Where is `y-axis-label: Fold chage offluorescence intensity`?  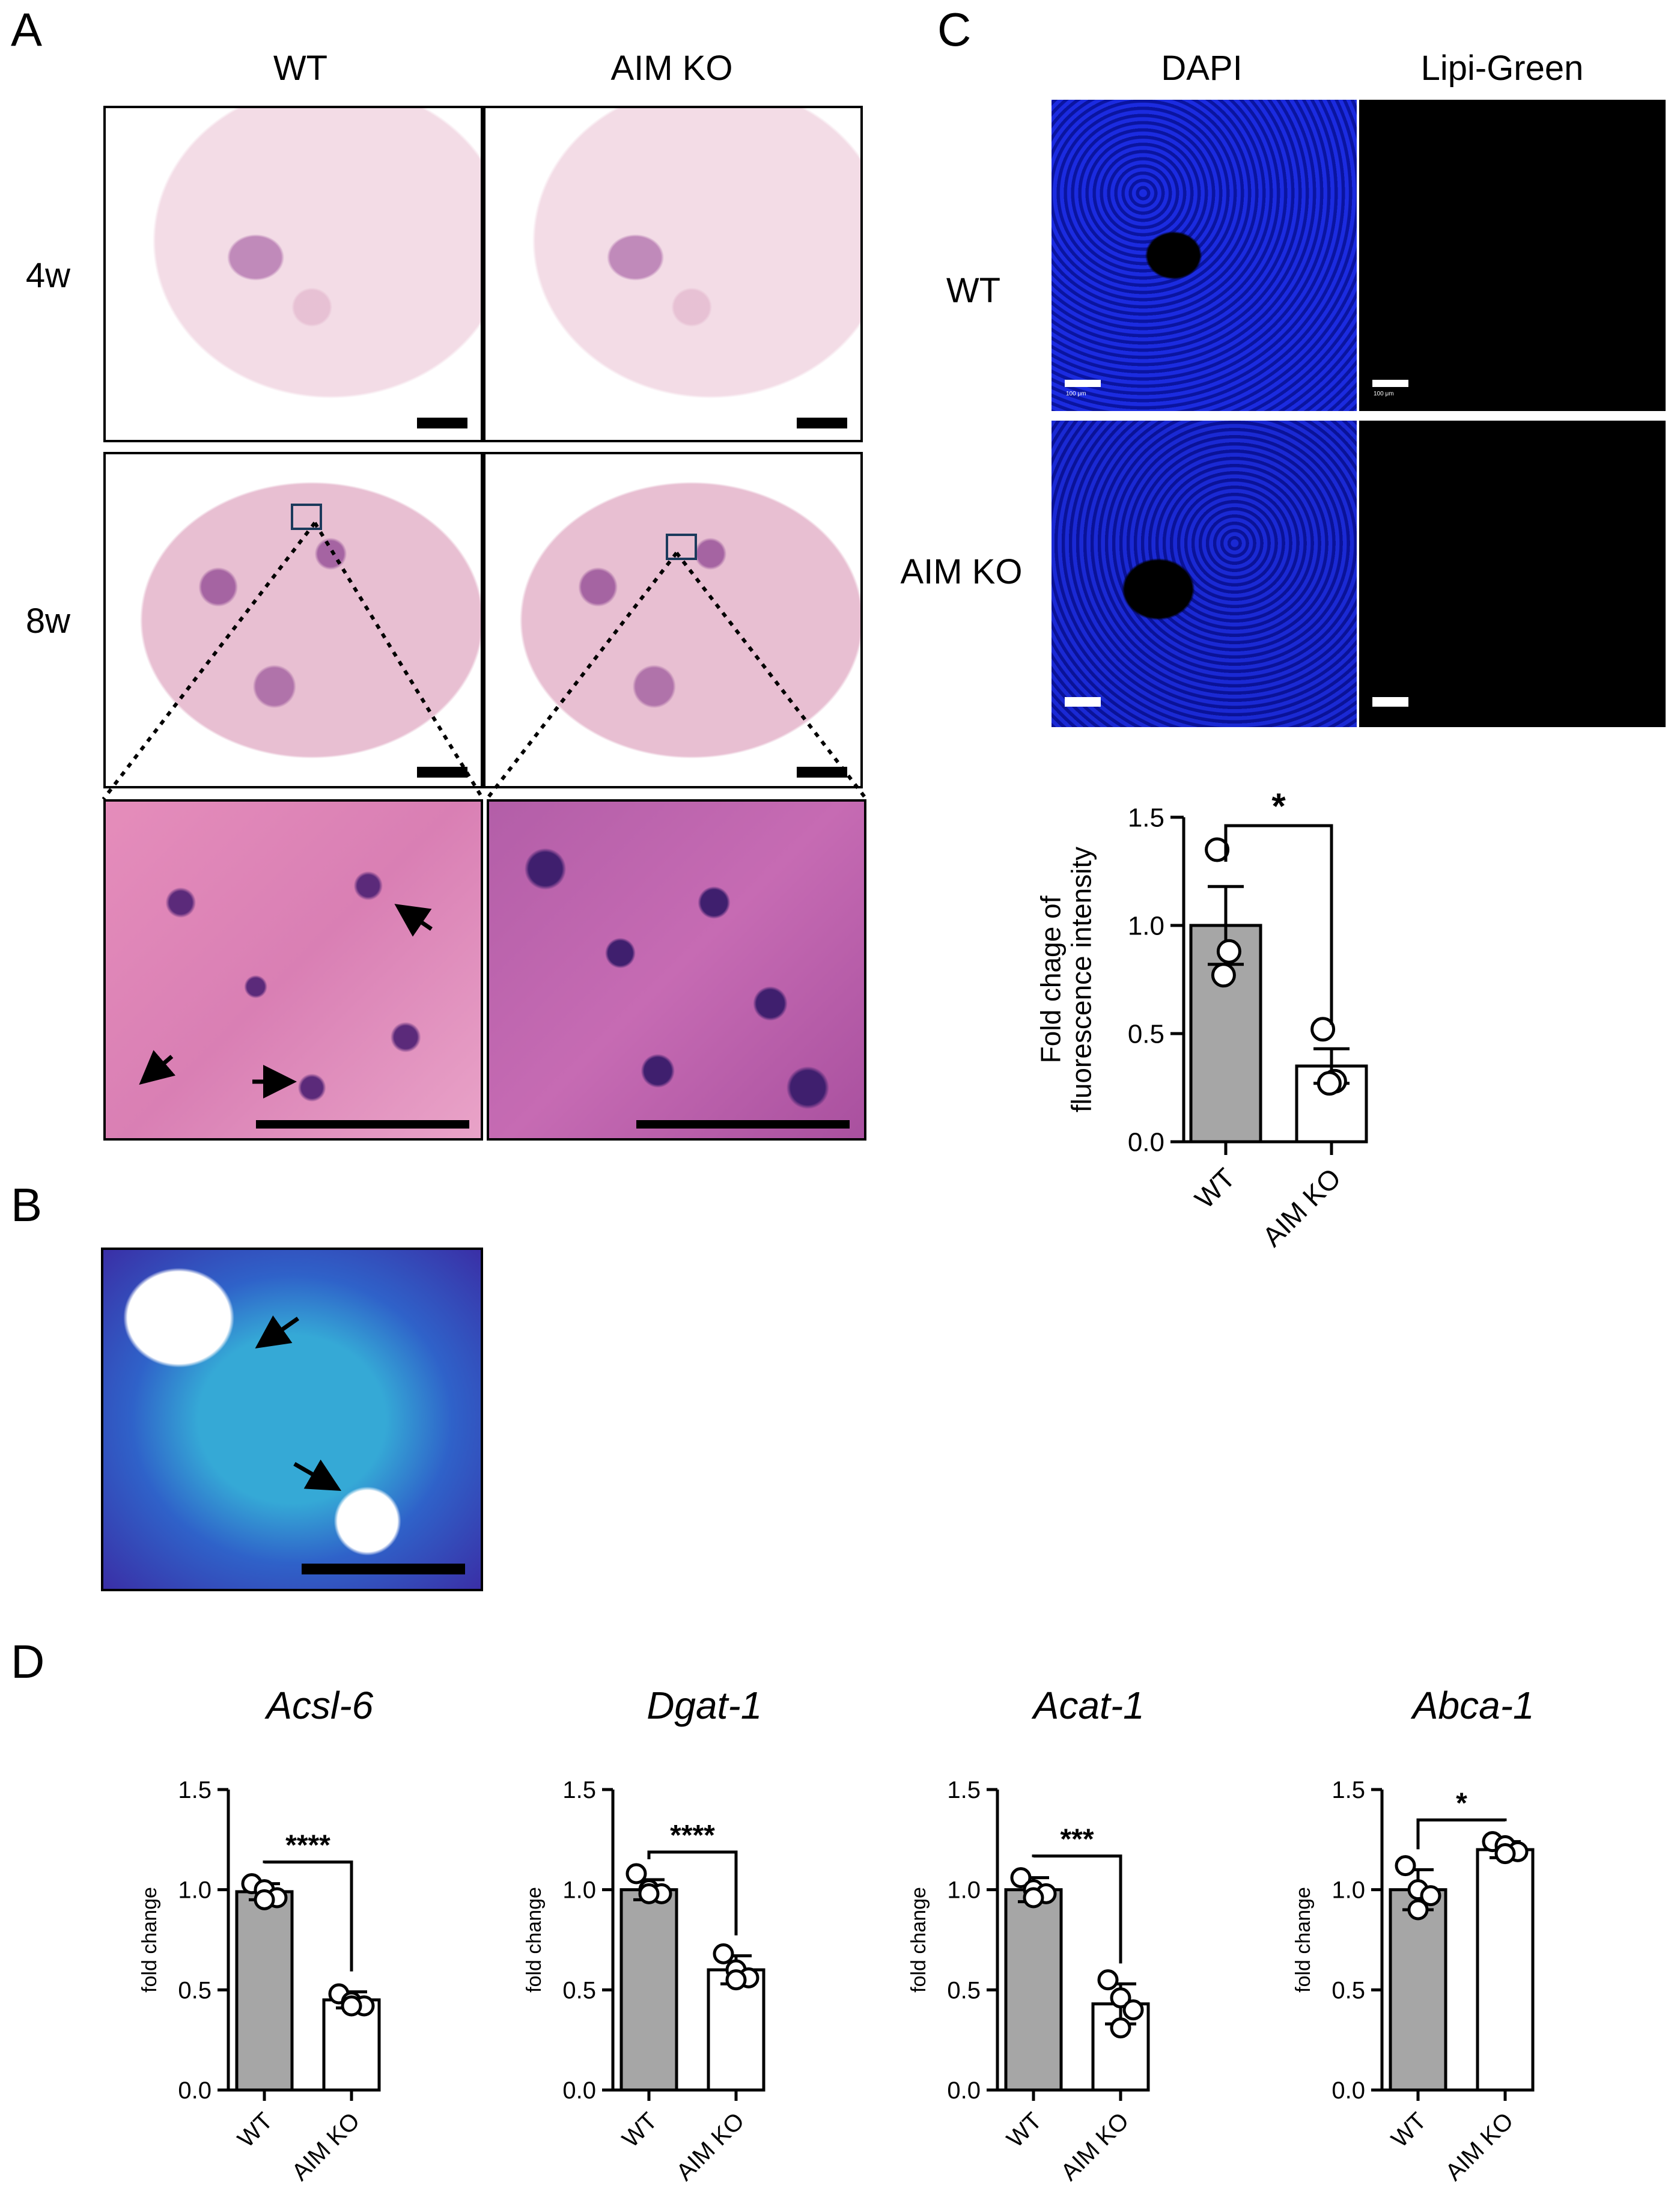
y-axis-label: Fold chage offluorescence intensity is located at coordinates (1066, 979).